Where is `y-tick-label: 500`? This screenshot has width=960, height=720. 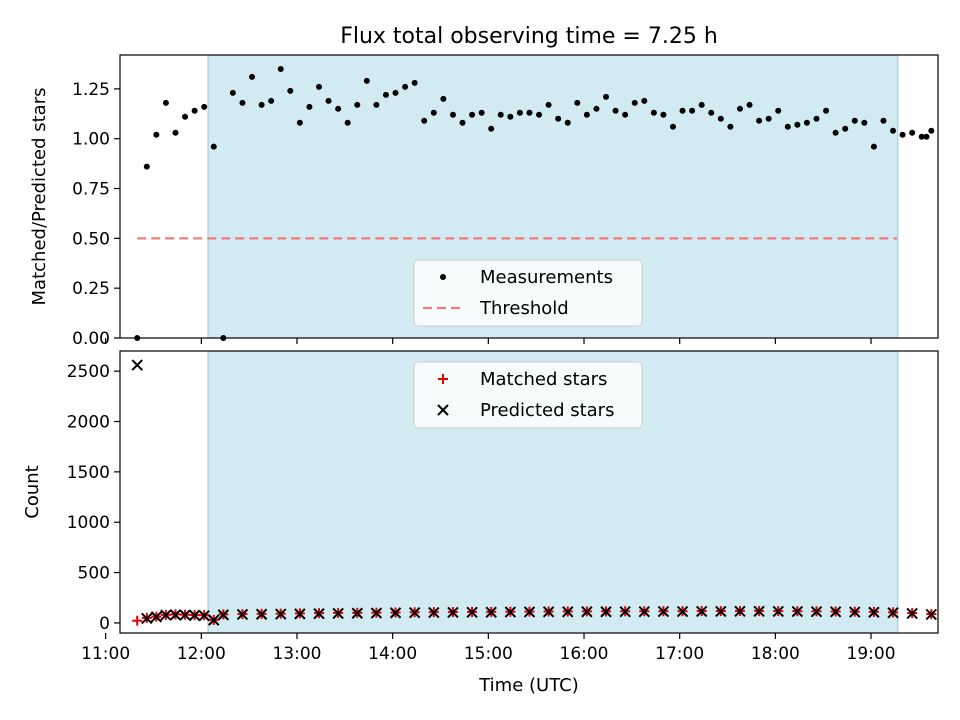
y-tick-label: 500 is located at coordinates (94, 574).